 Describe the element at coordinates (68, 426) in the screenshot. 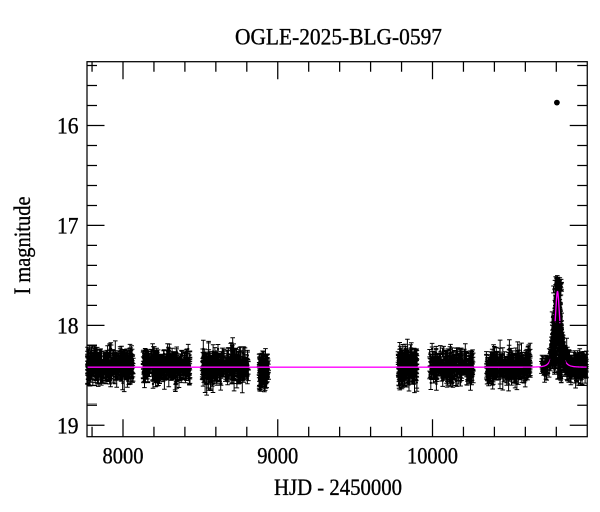

I see `svg-text: 19` at that location.